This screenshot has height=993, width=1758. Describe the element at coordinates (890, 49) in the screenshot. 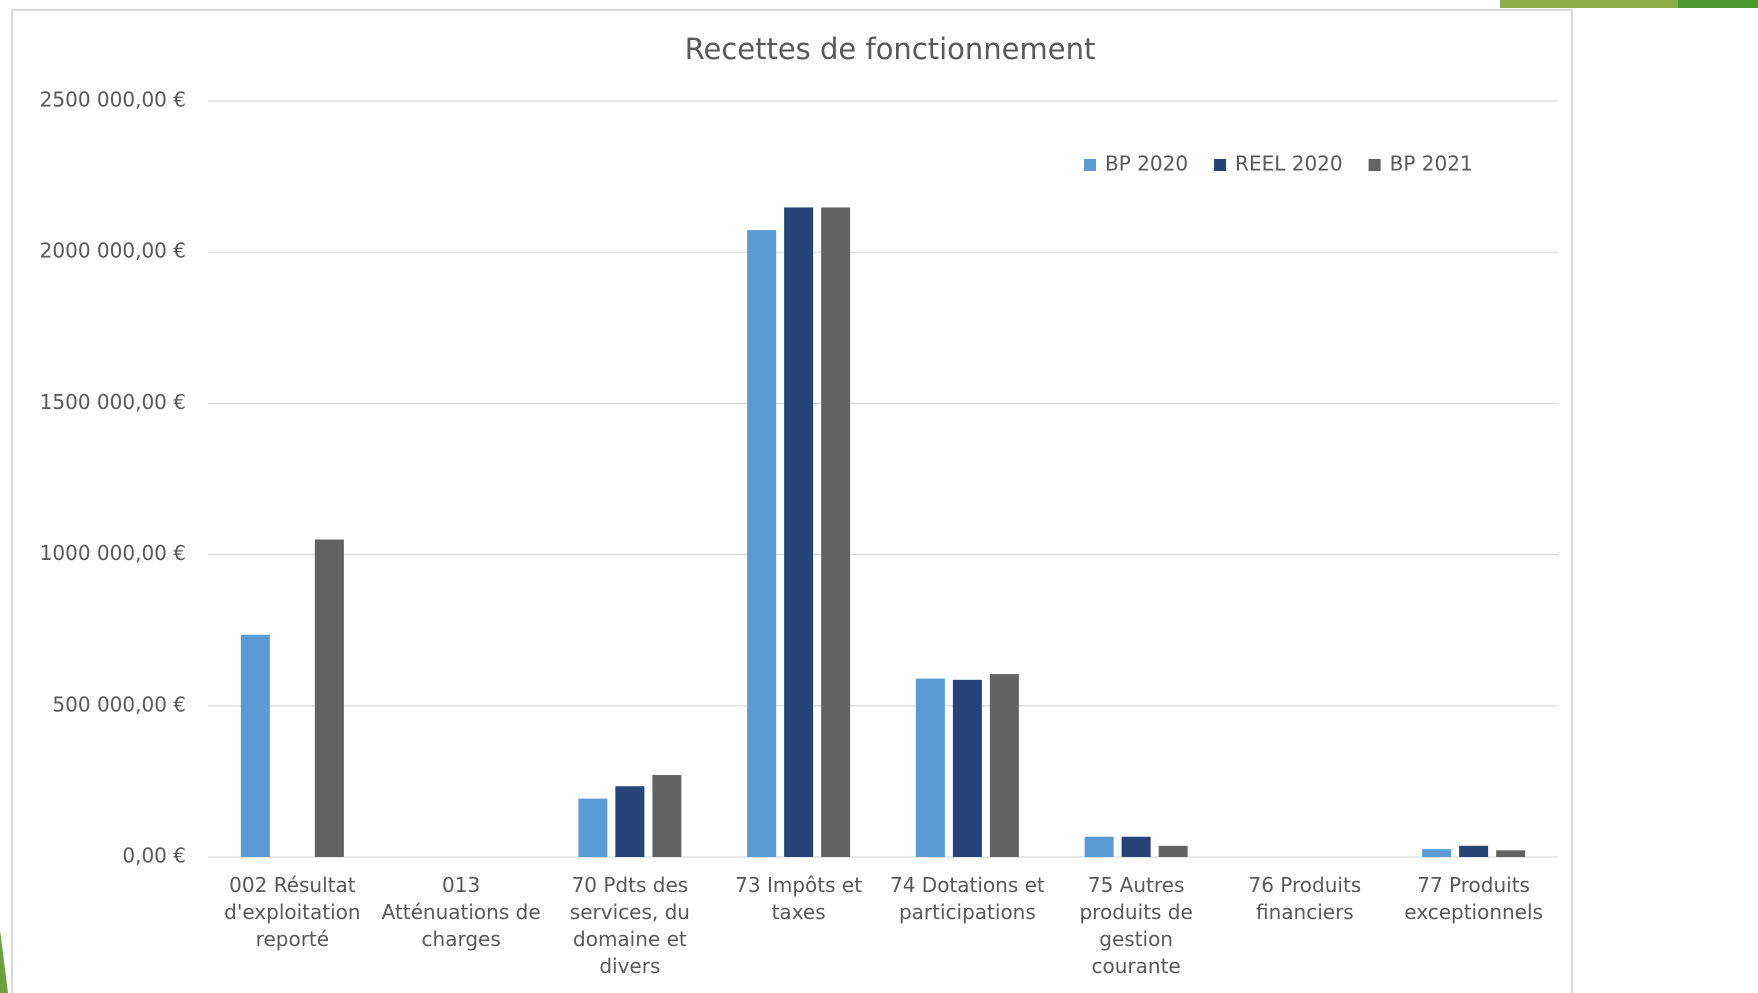

I see `chart-title: Recettes de fonctionnement` at that location.